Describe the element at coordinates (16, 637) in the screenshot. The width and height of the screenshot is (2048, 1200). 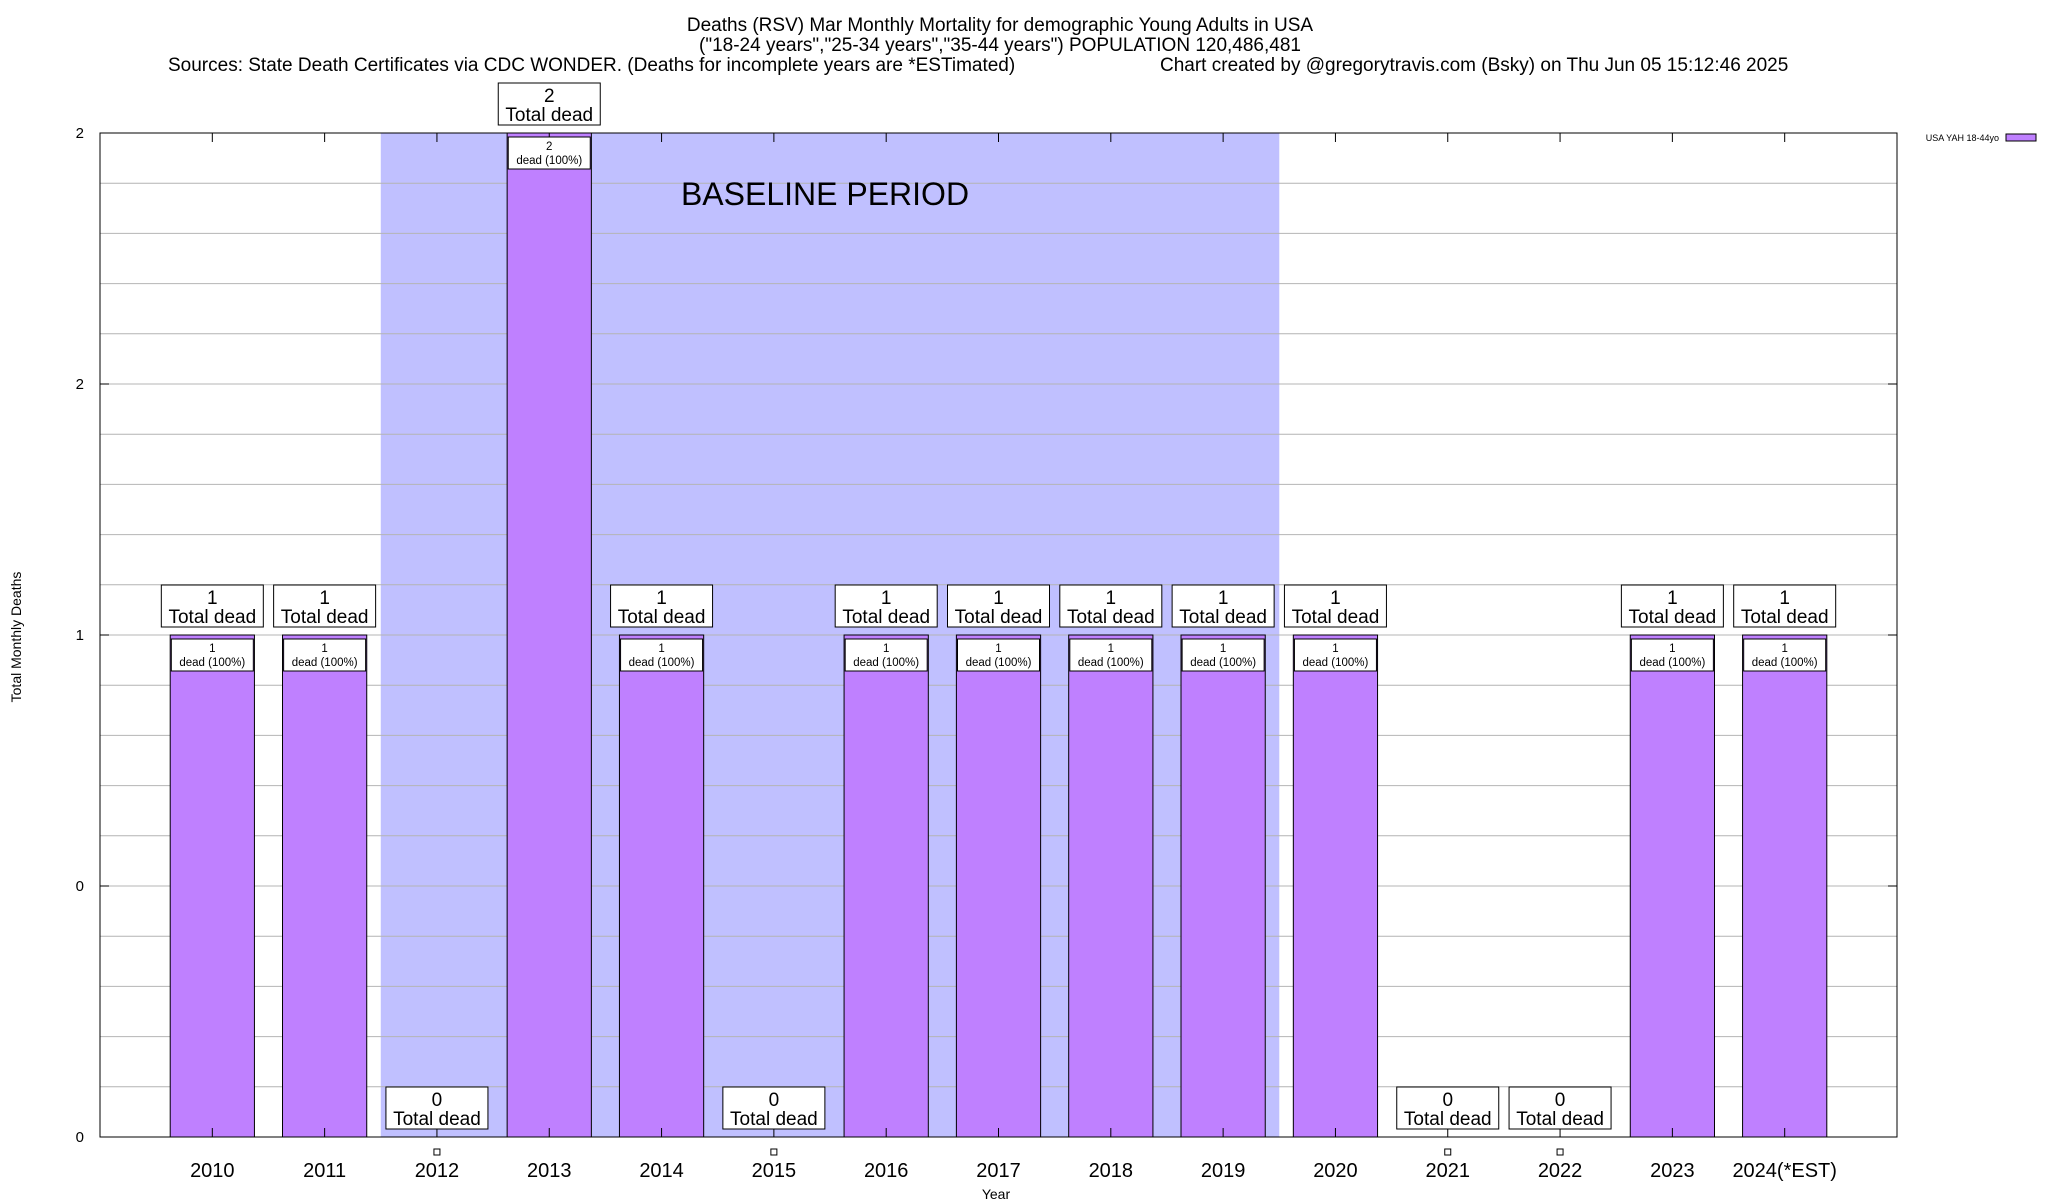
I see `y-axis-label: Total Monthly Deaths` at that location.